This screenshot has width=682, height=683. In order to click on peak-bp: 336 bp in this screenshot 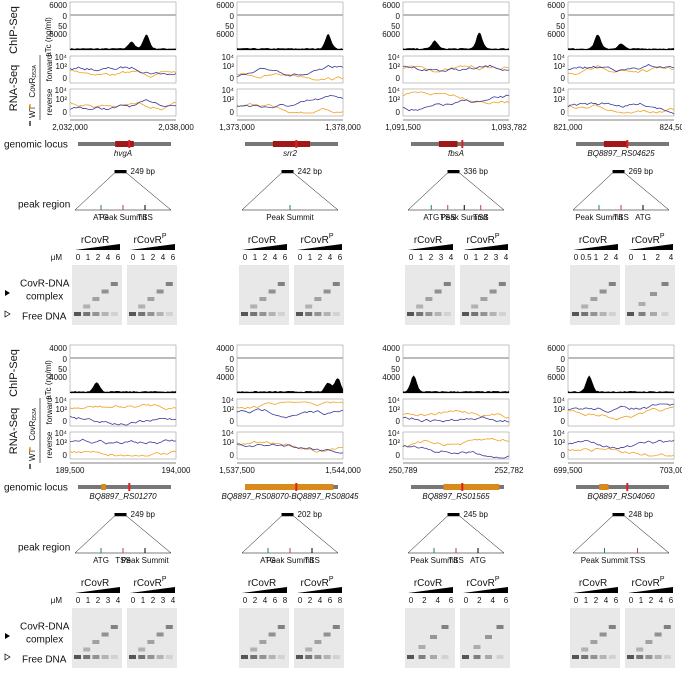, I will do `click(476, 171)`.